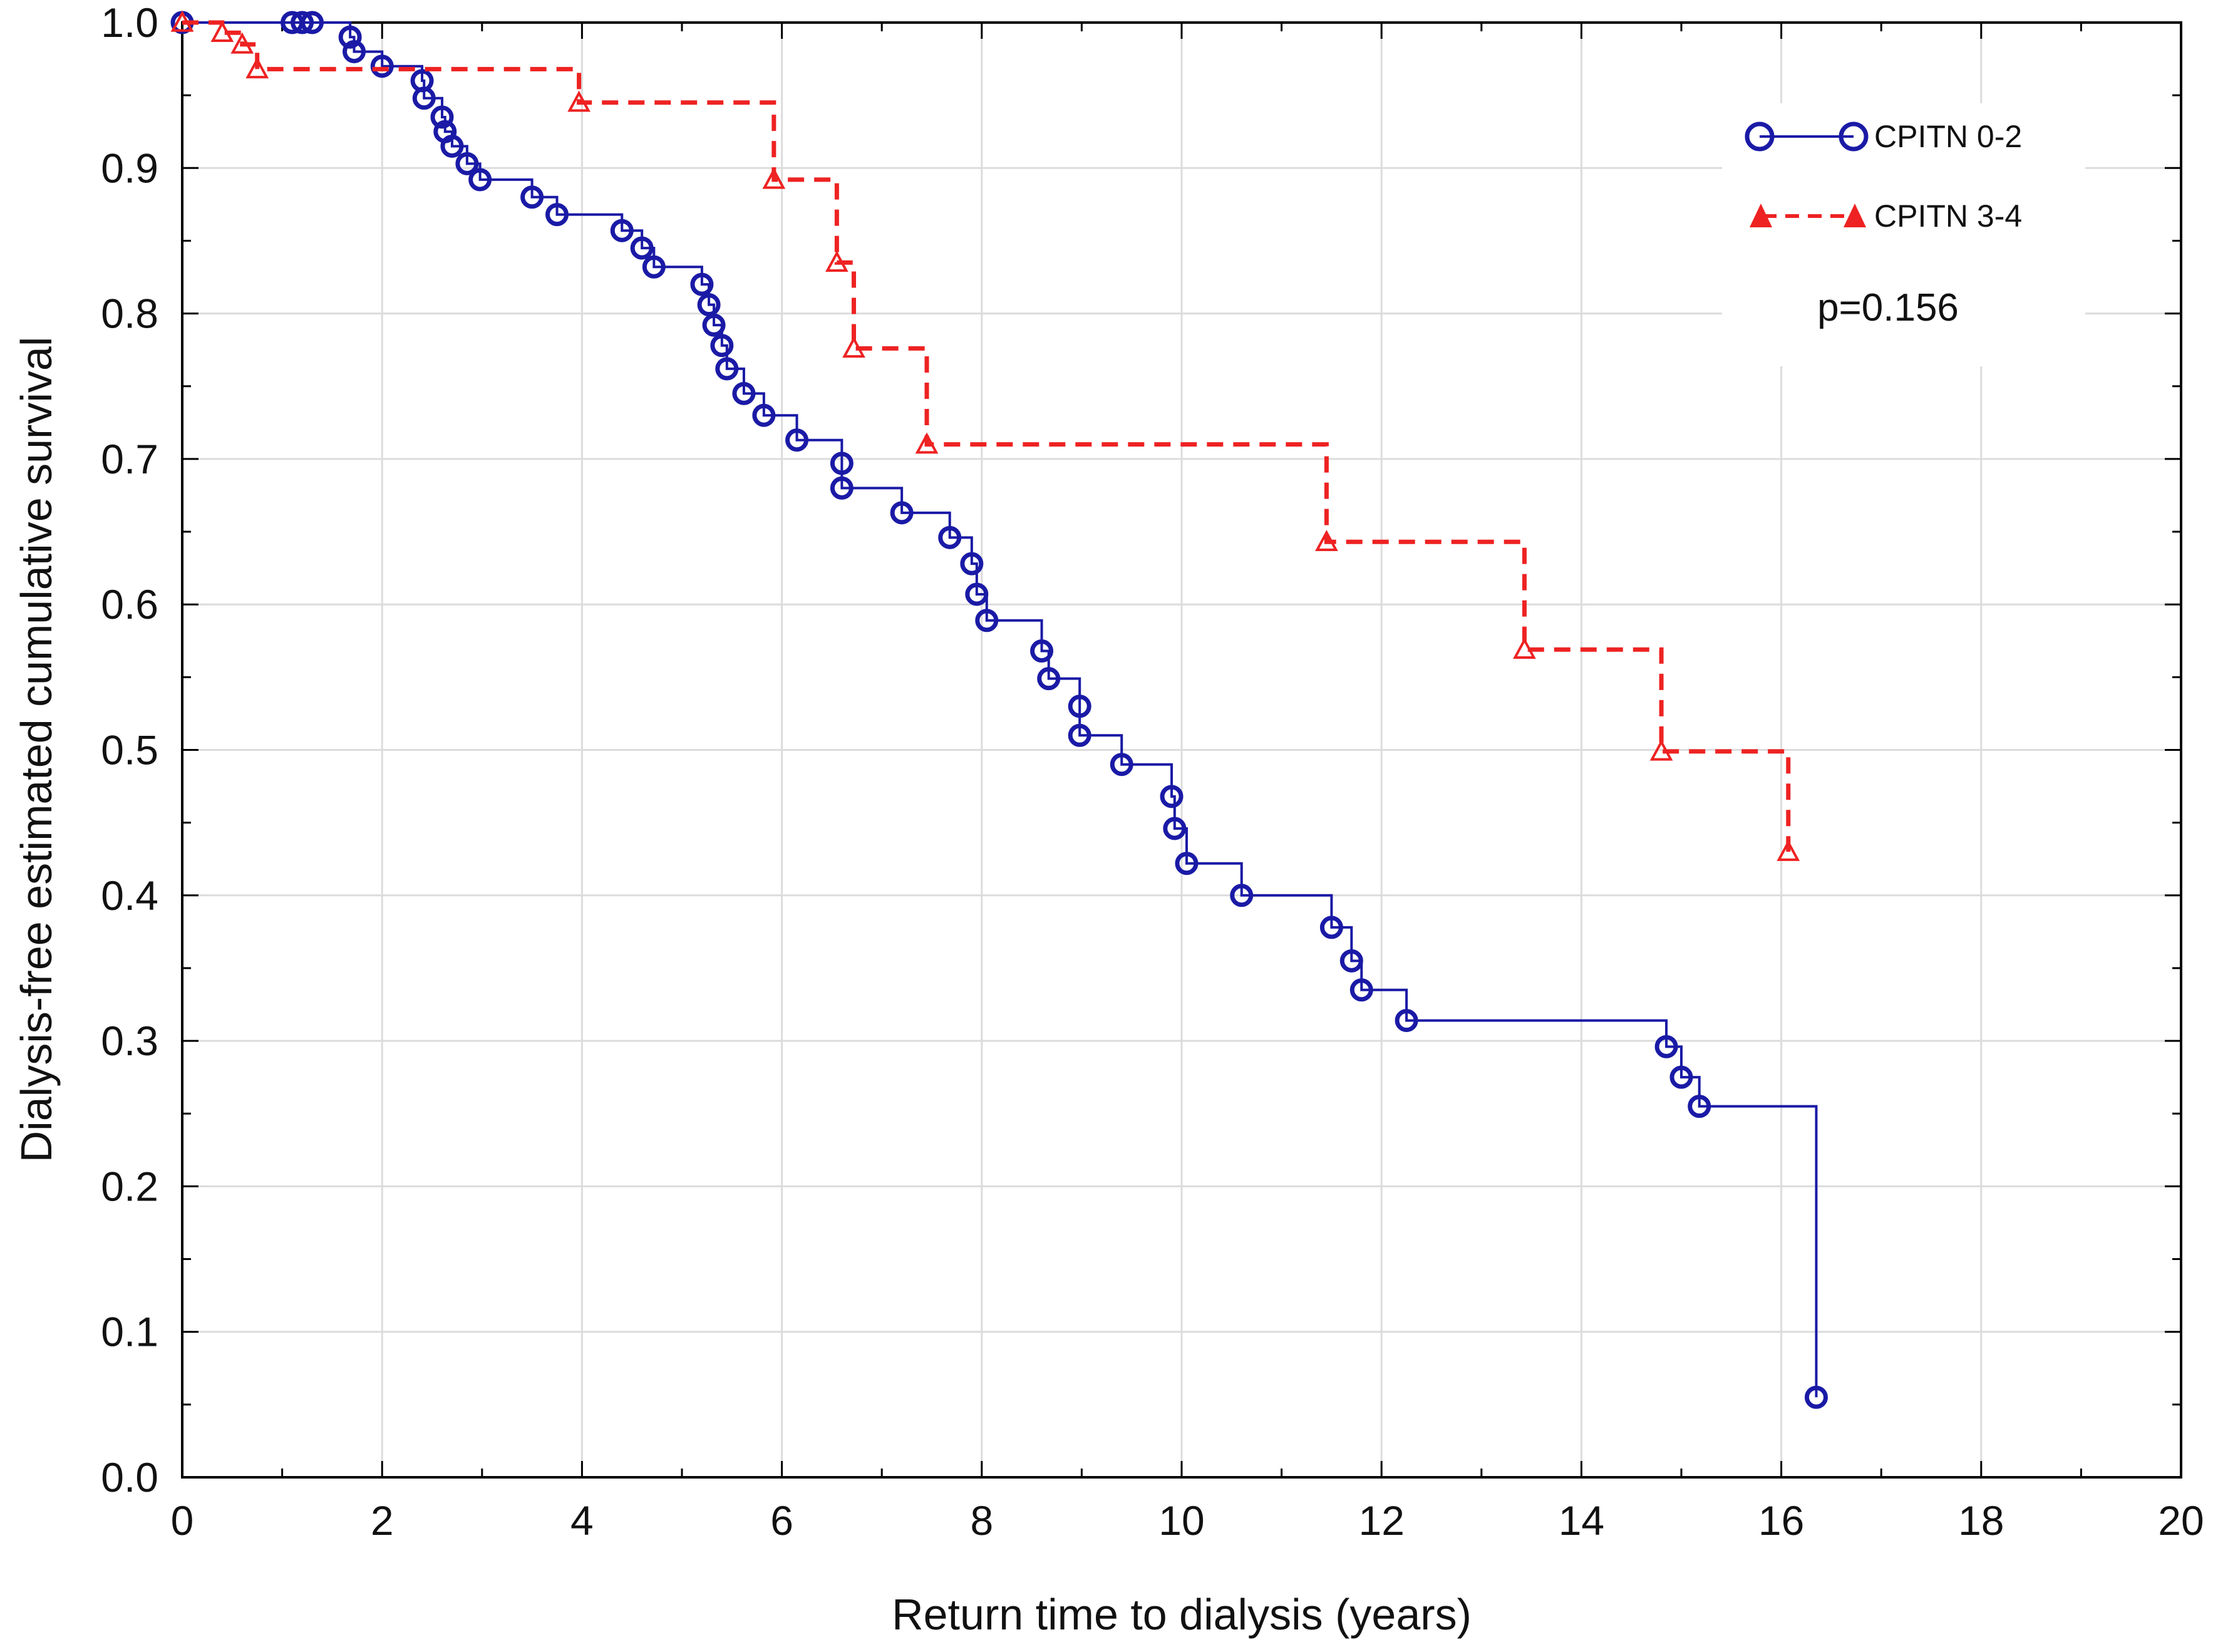 The height and width of the screenshot is (1652, 2218). What do you see at coordinates (129, 895) in the screenshot?
I see `y-tick-label: 0.4` at bounding box center [129, 895].